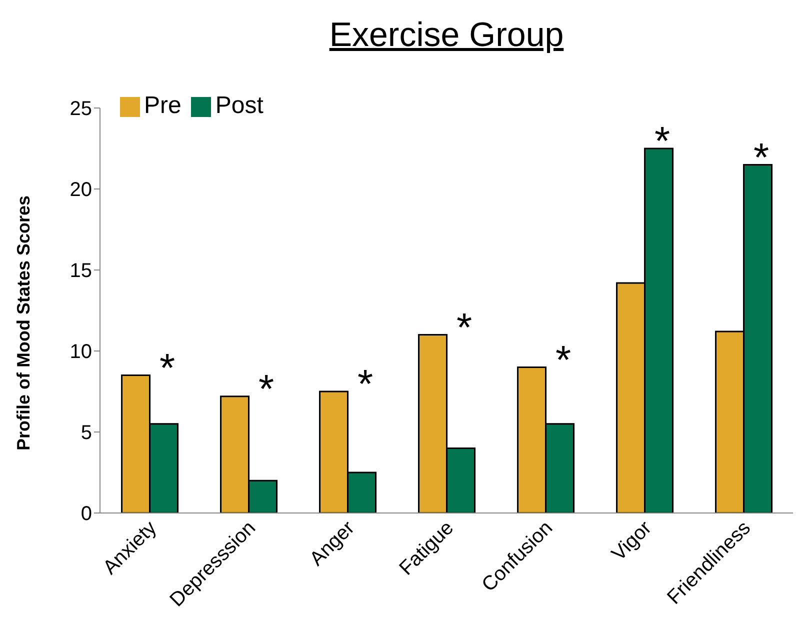 This screenshot has height=637, width=807. I want to click on y-tick-label: 20, so click(81, 190).